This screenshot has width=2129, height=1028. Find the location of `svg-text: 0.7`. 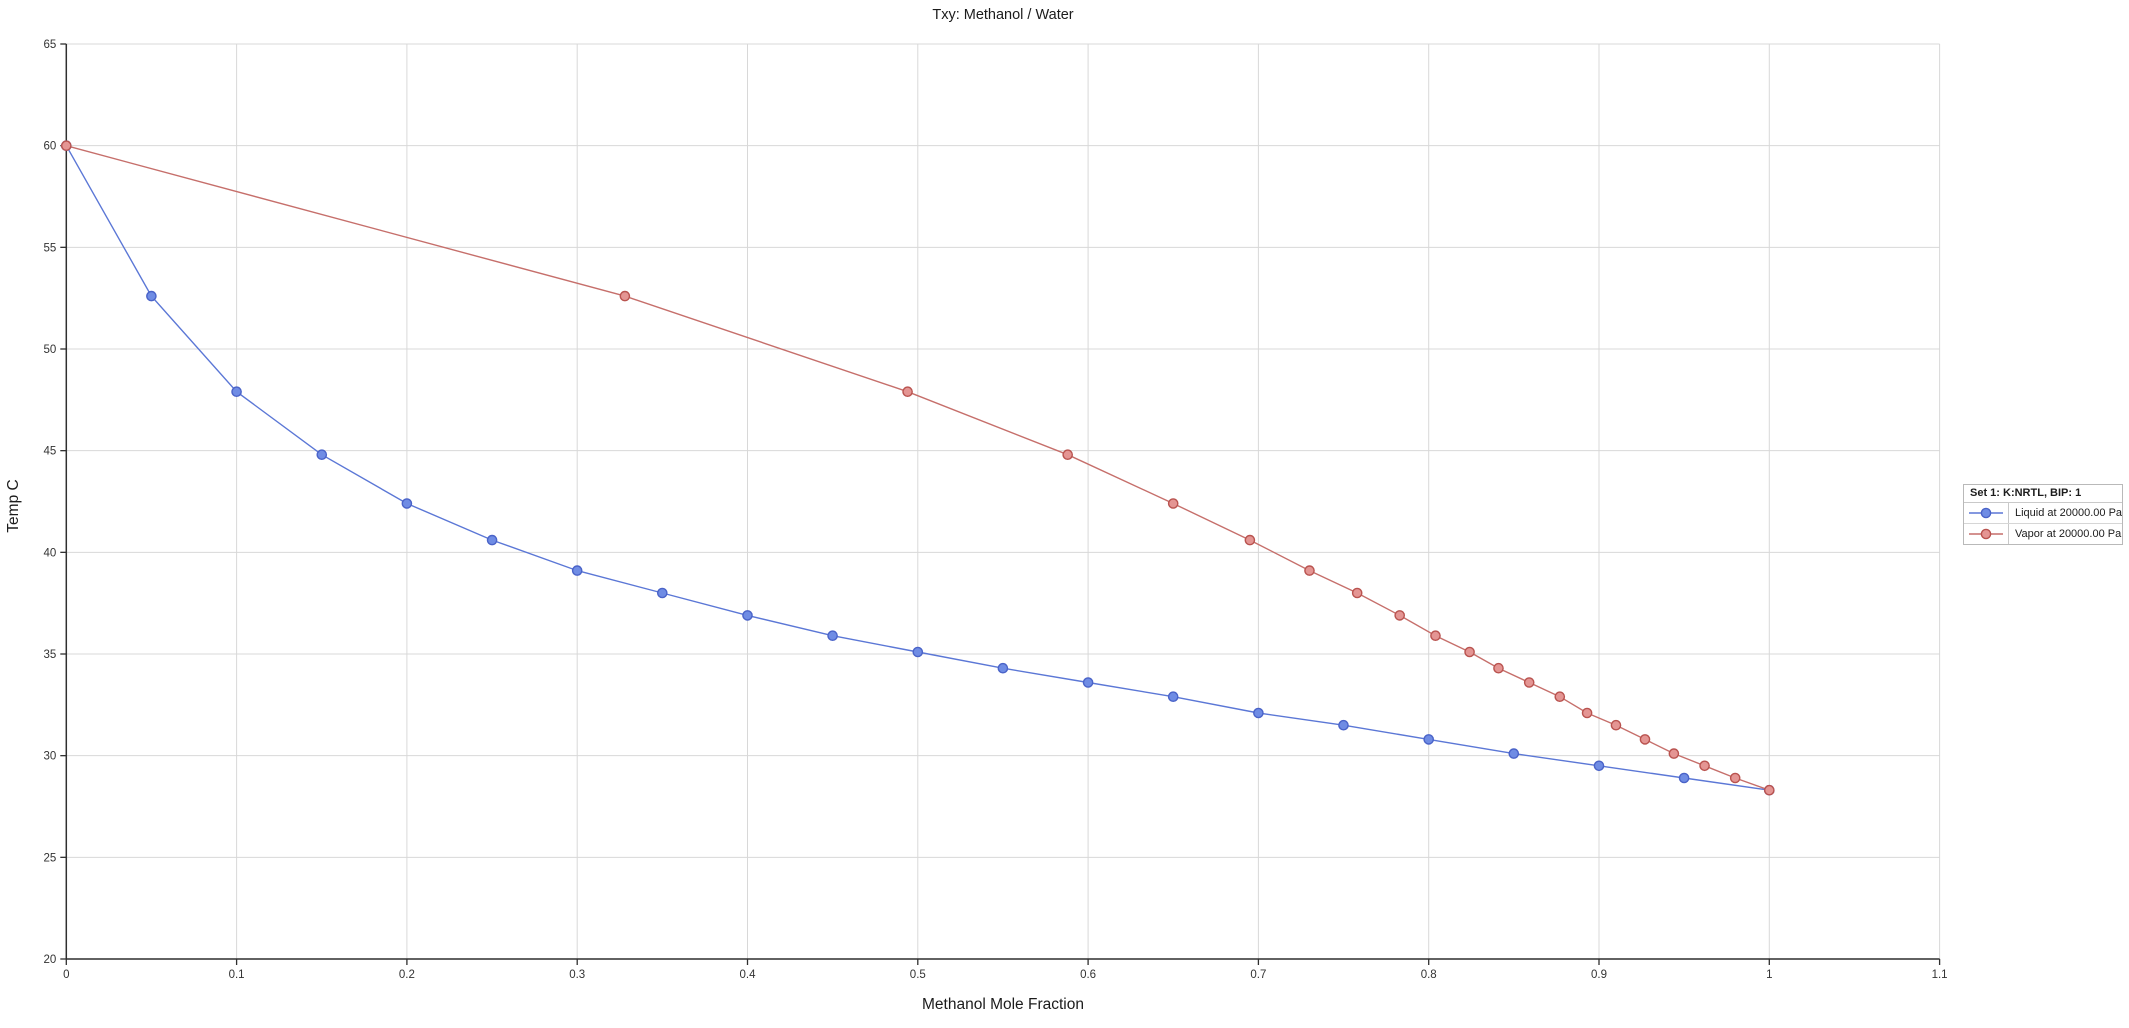

svg-text: 0.7 is located at coordinates (1258, 975).